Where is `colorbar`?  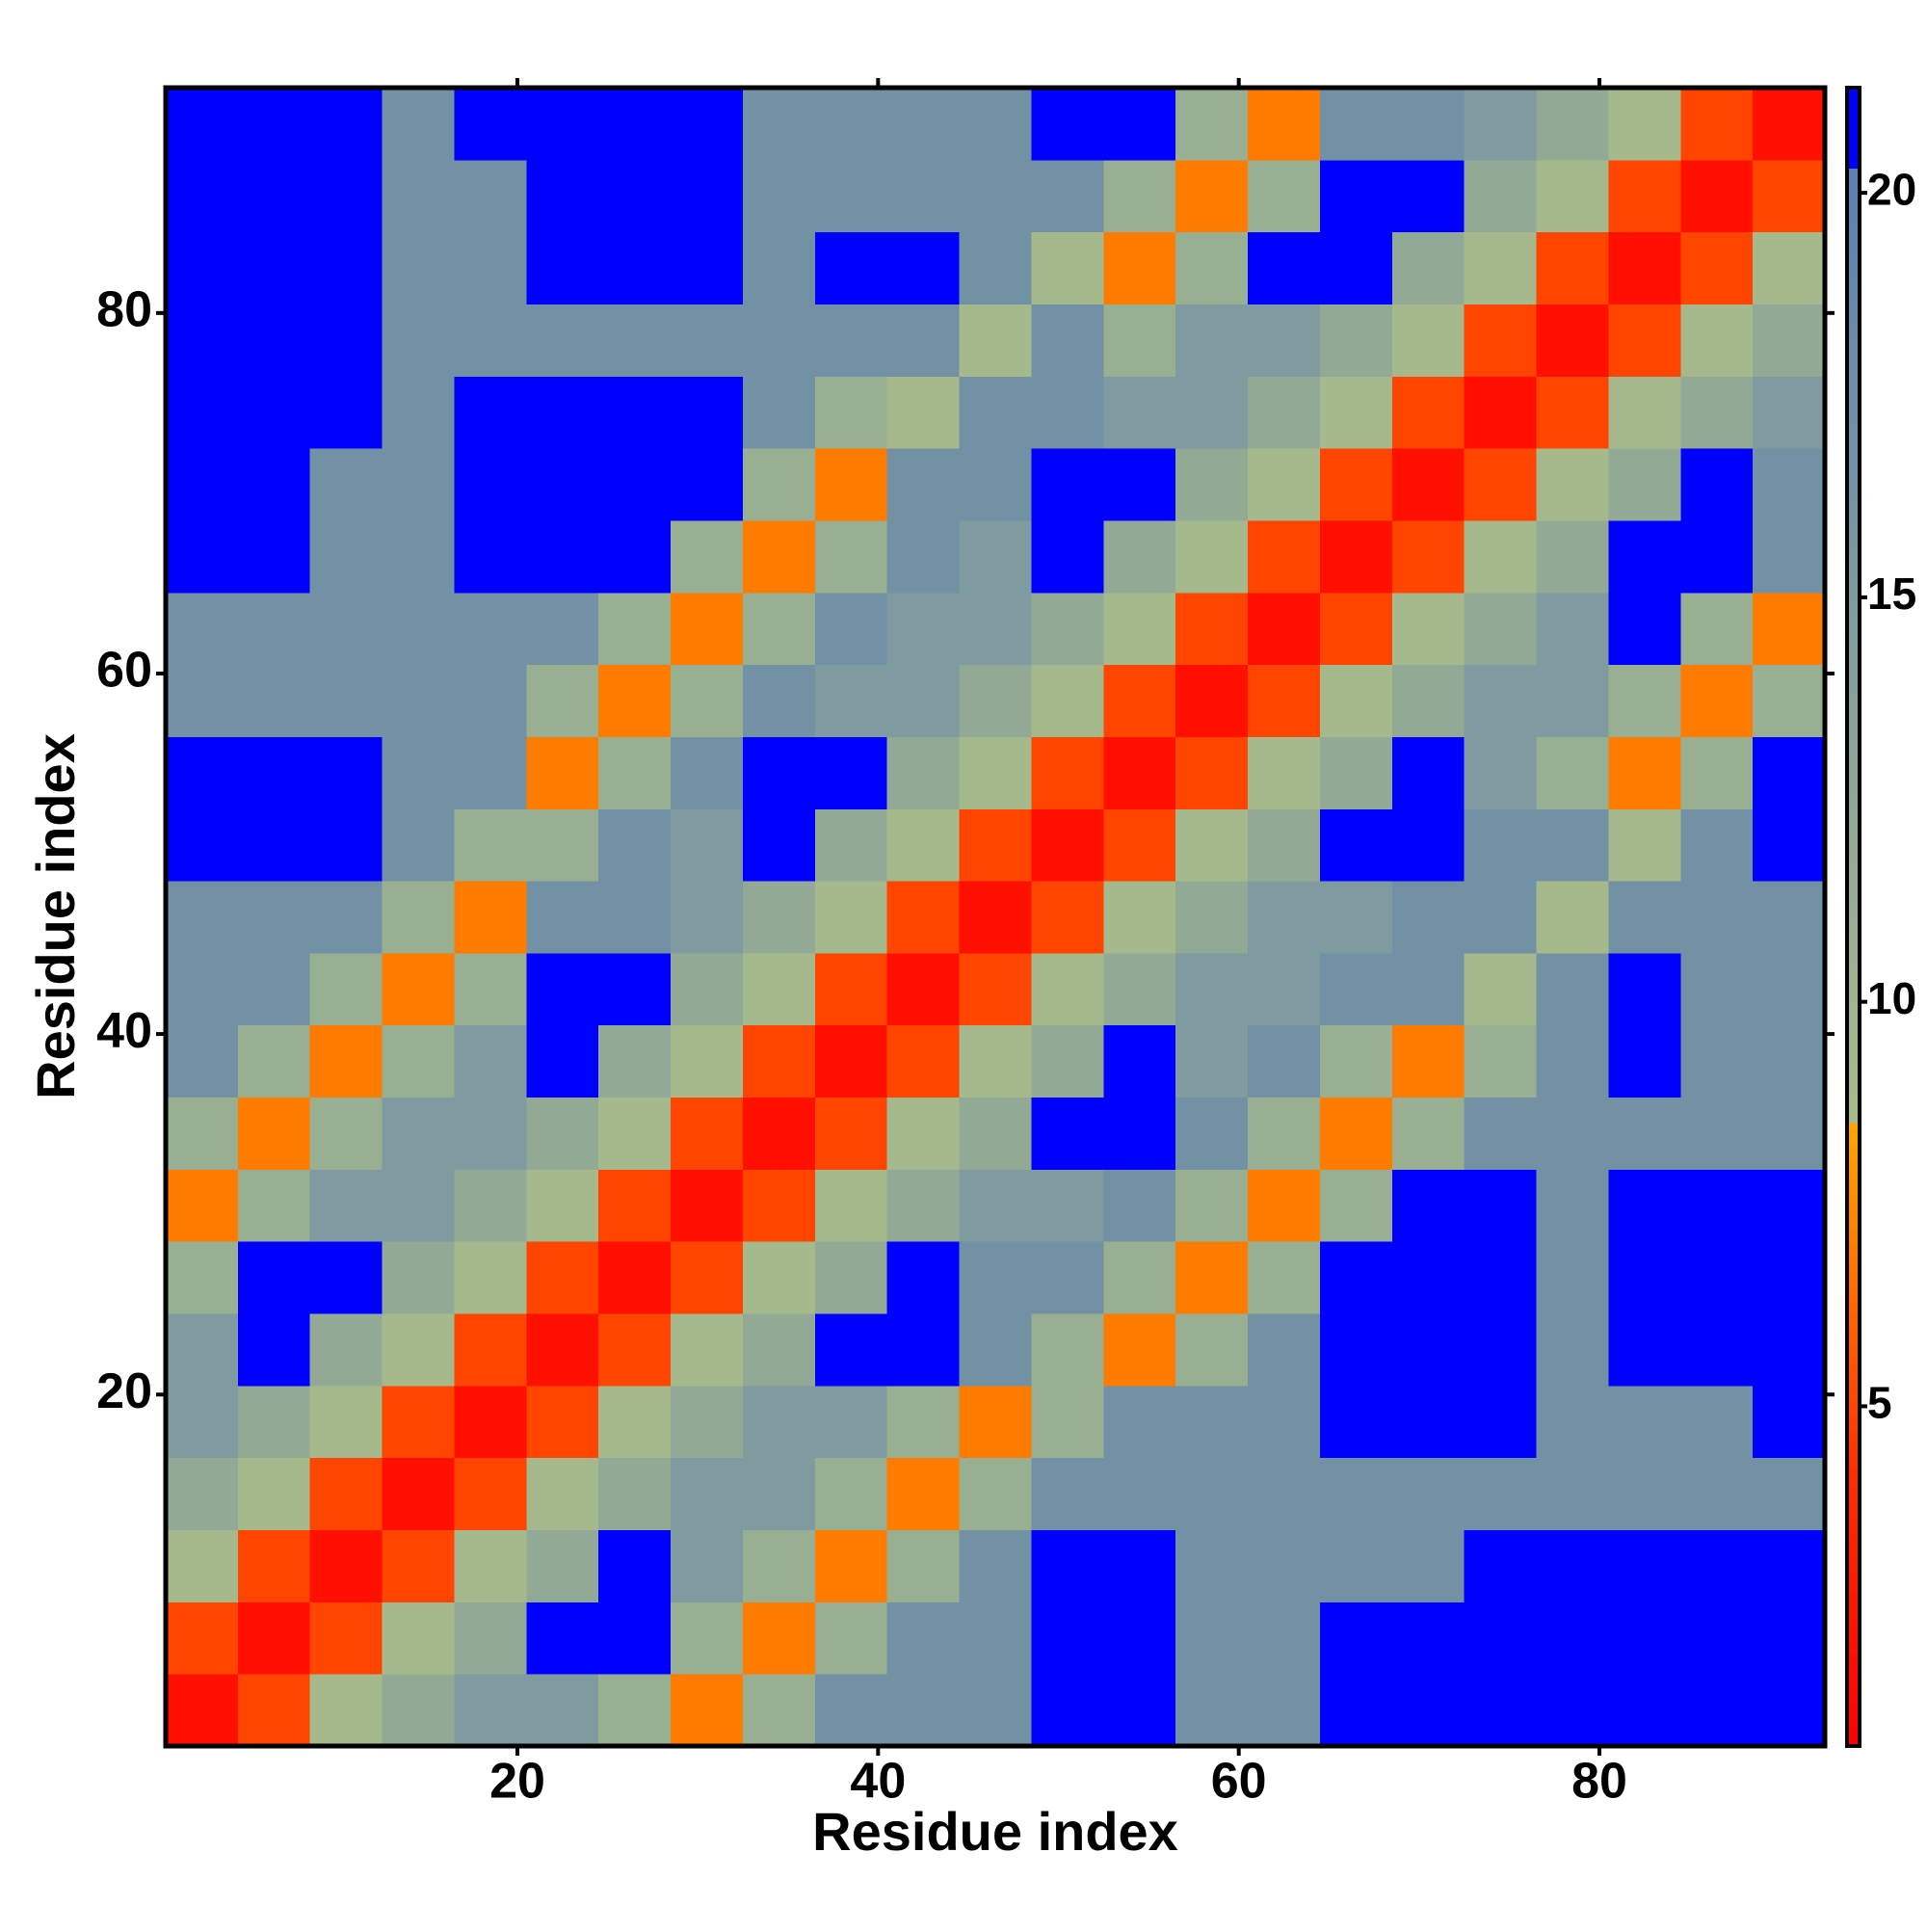
colorbar is located at coordinates (1853, 917).